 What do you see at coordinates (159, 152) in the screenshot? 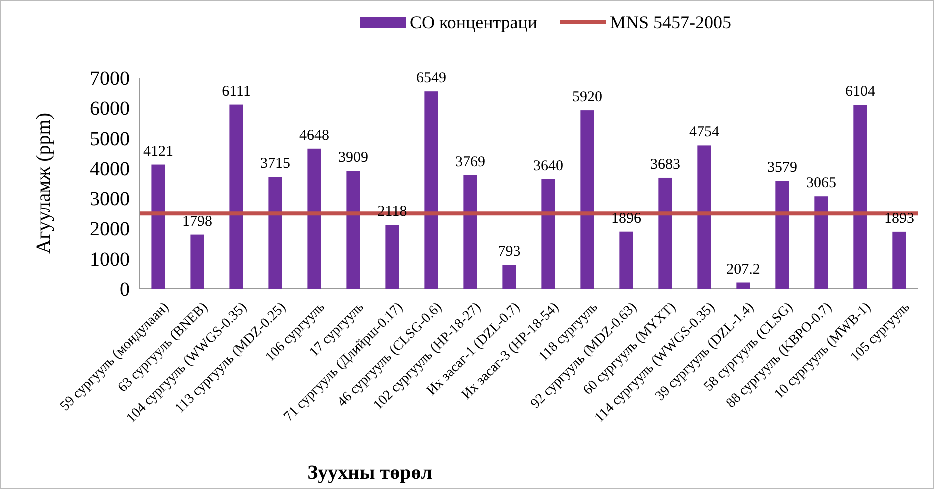
I see `data-label: 4121` at bounding box center [159, 152].